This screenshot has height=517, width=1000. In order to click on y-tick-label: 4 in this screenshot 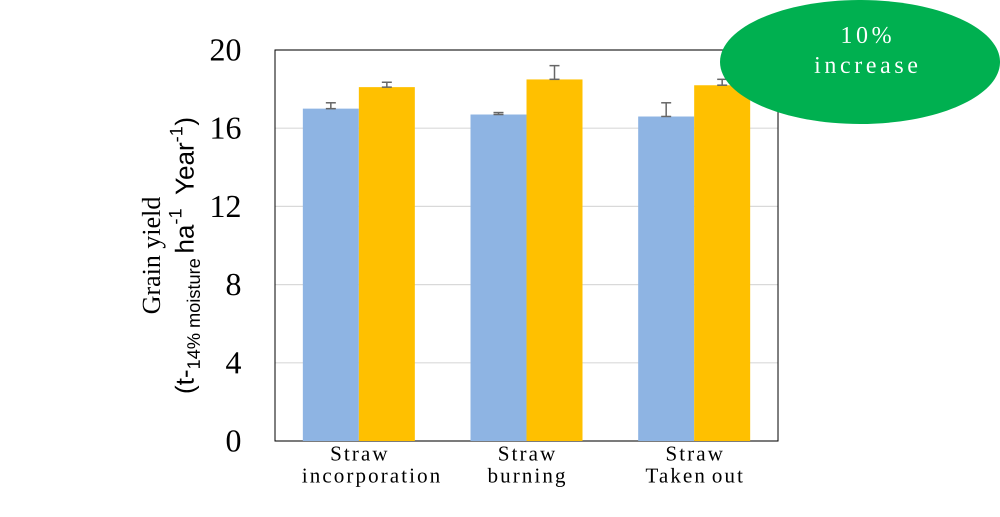, I will do `click(233, 363)`.